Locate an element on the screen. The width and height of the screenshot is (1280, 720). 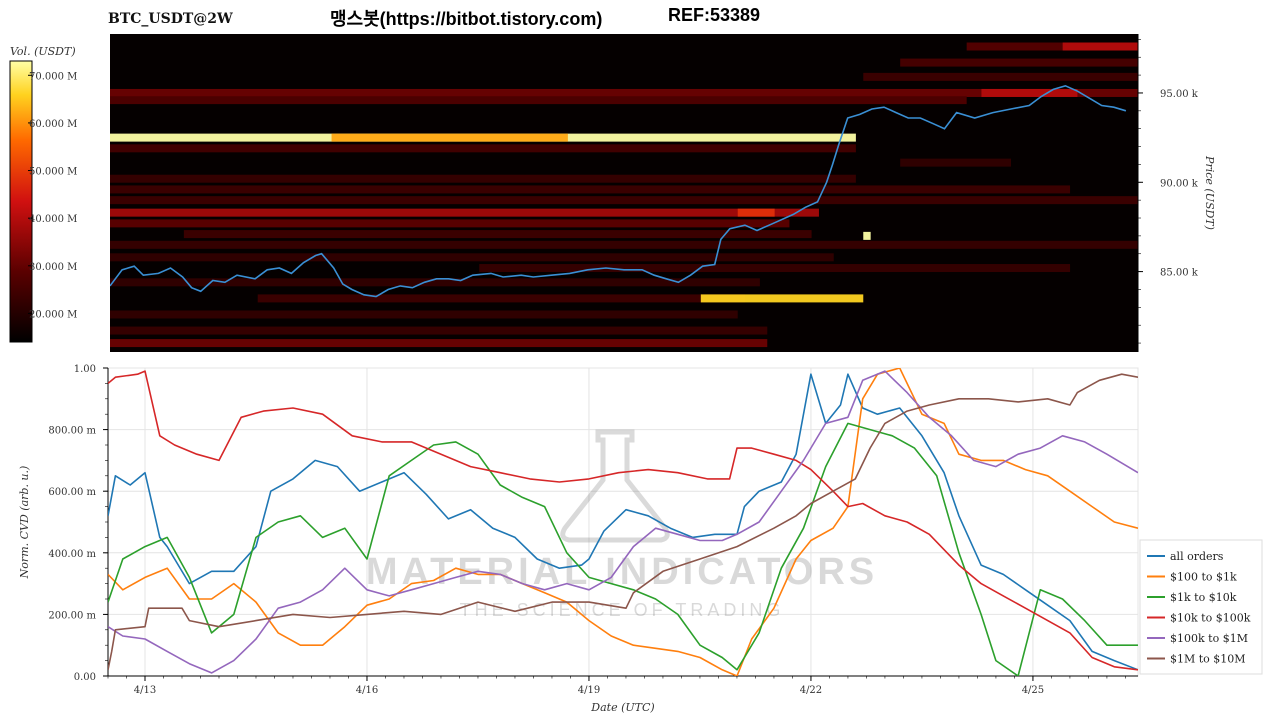
legend-label: $1M to $10M is located at coordinates (1208, 659).